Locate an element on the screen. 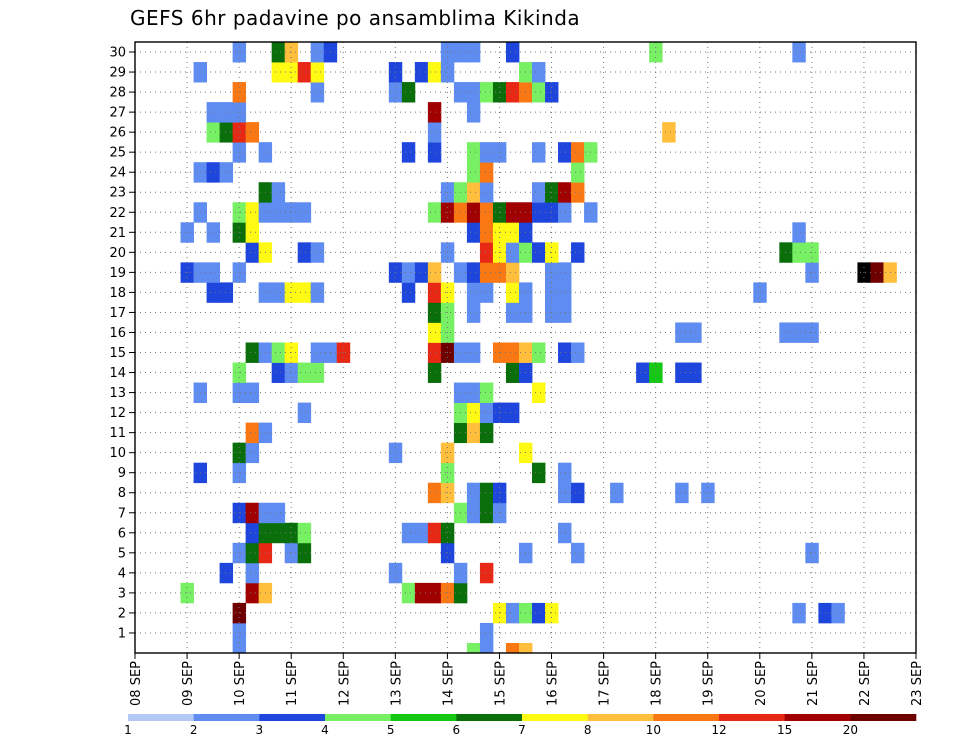 The width and height of the screenshot is (960, 742). legend-label: 1 is located at coordinates (128, 730).